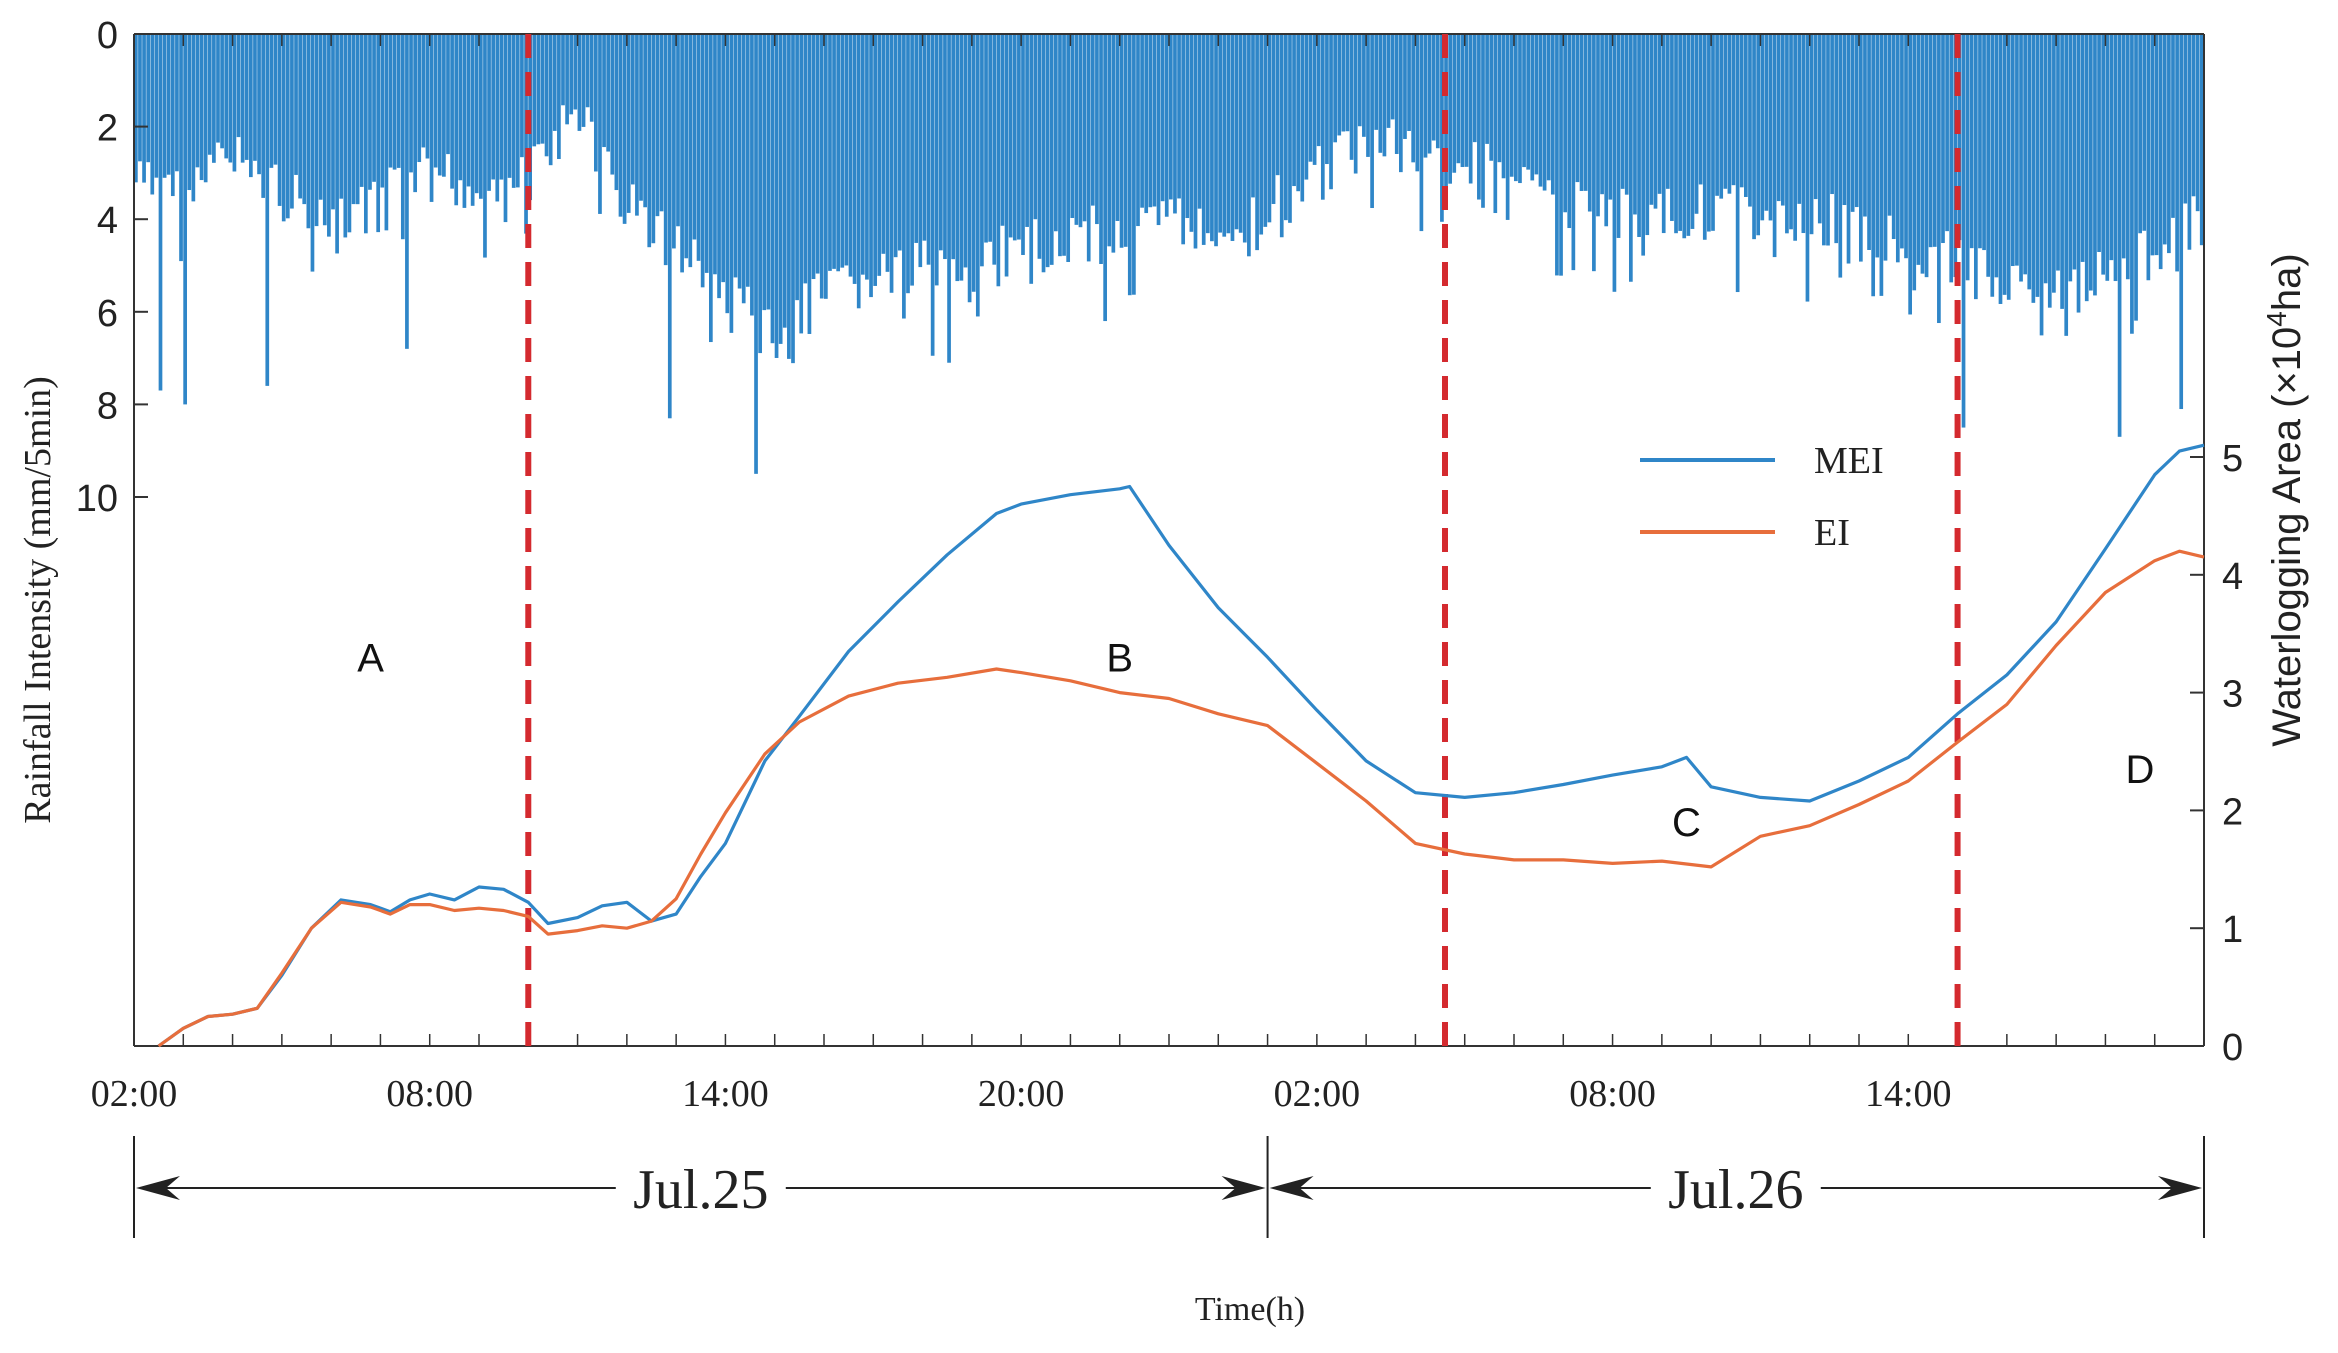 Image resolution: width=2338 pixels, height=1353 pixels. What do you see at coordinates (1291, 1188) in the screenshot?
I see `date-span-arrowhead-left` at bounding box center [1291, 1188].